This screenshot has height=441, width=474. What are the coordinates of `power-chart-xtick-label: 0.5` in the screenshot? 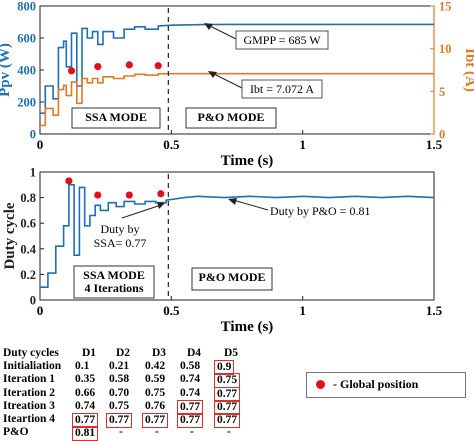 It's located at (171, 144).